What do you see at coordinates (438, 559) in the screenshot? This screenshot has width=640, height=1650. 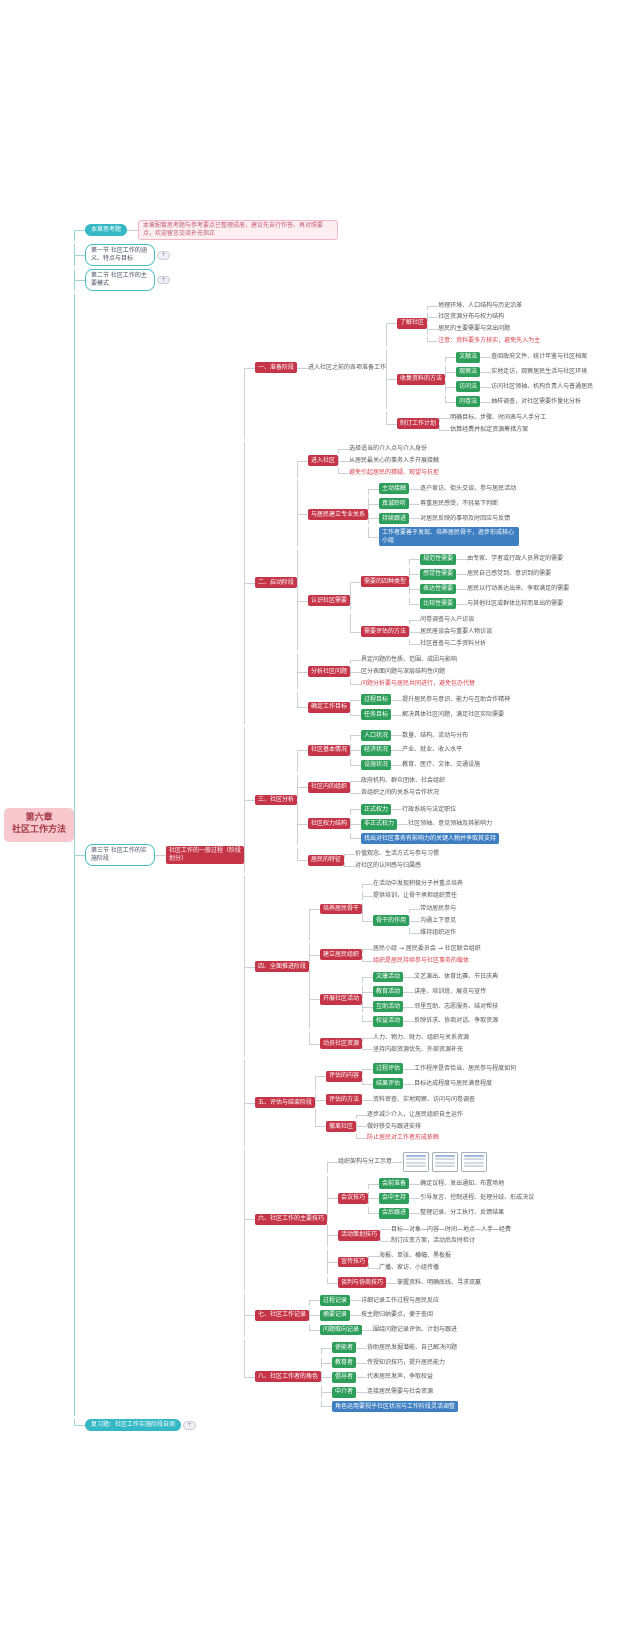 I see `mindmap-node-green: 规范性需要` at bounding box center [438, 559].